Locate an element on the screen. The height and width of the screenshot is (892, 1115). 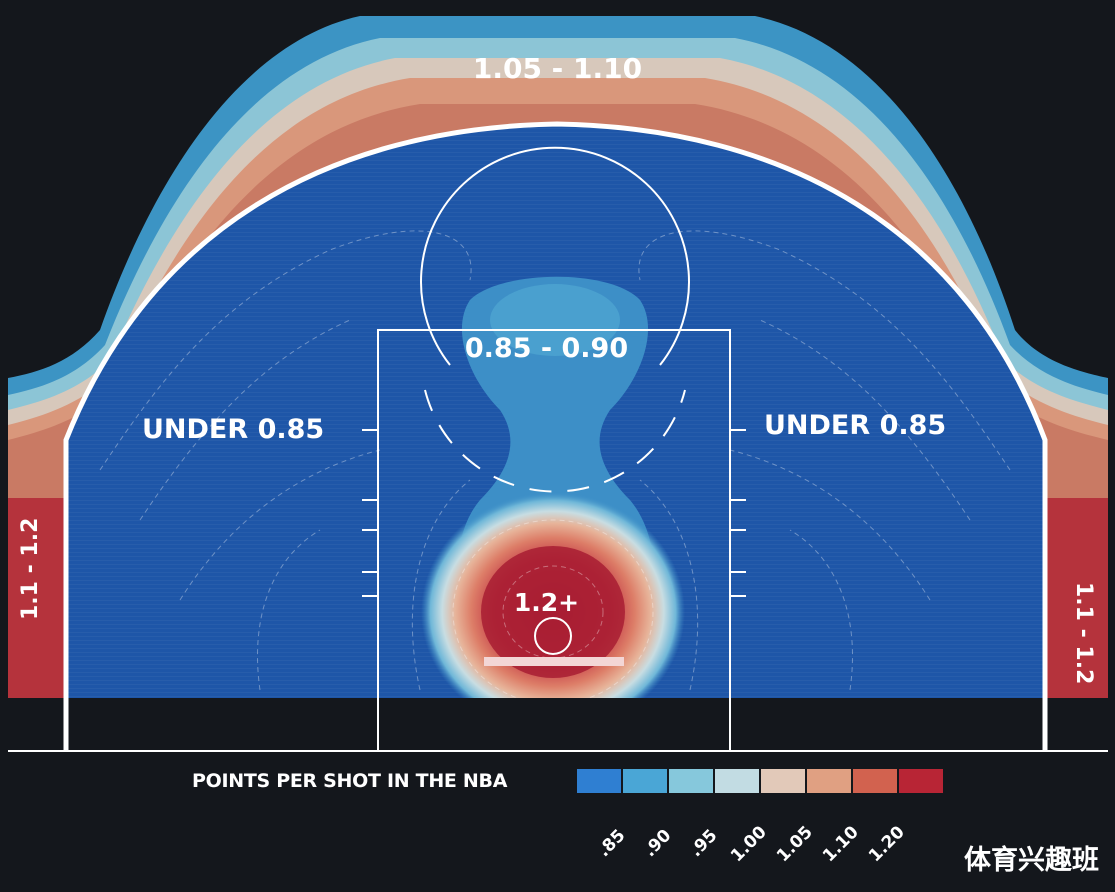
zone-label-right-corner-three: 1.1 - 1.2 is located at coordinates (1083, 633).